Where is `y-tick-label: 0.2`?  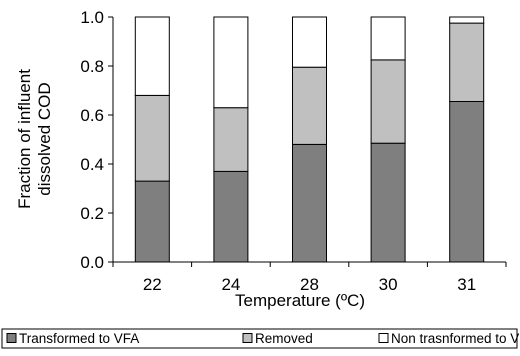 y-tick-label: 0.2 is located at coordinates (92, 213).